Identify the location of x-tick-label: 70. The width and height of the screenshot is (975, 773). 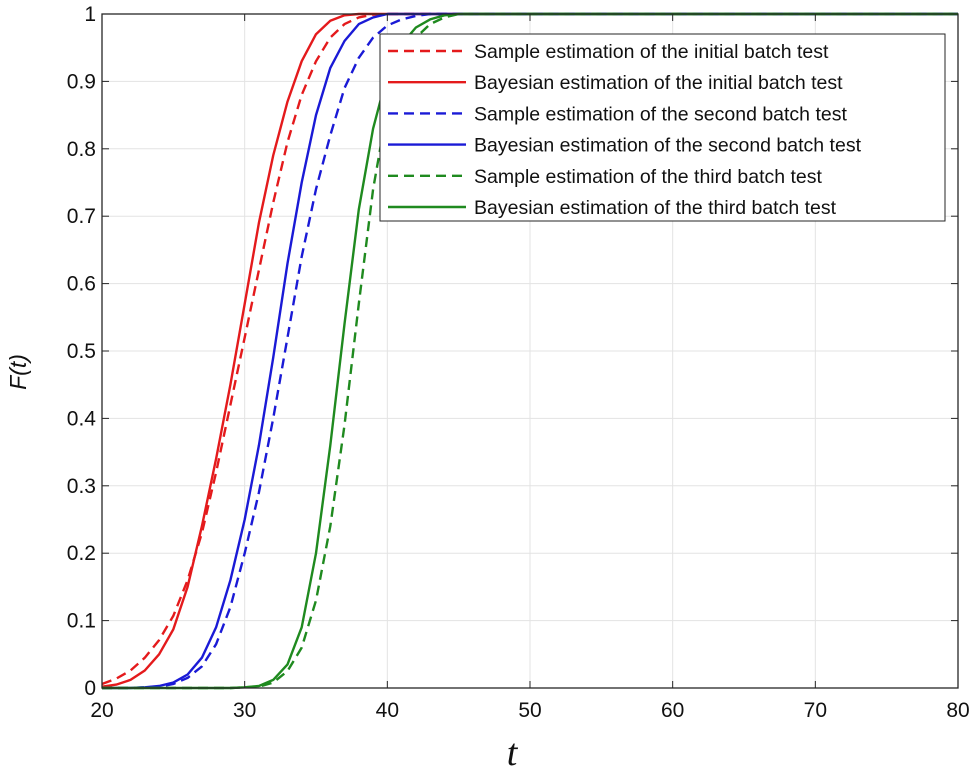
(815, 710).